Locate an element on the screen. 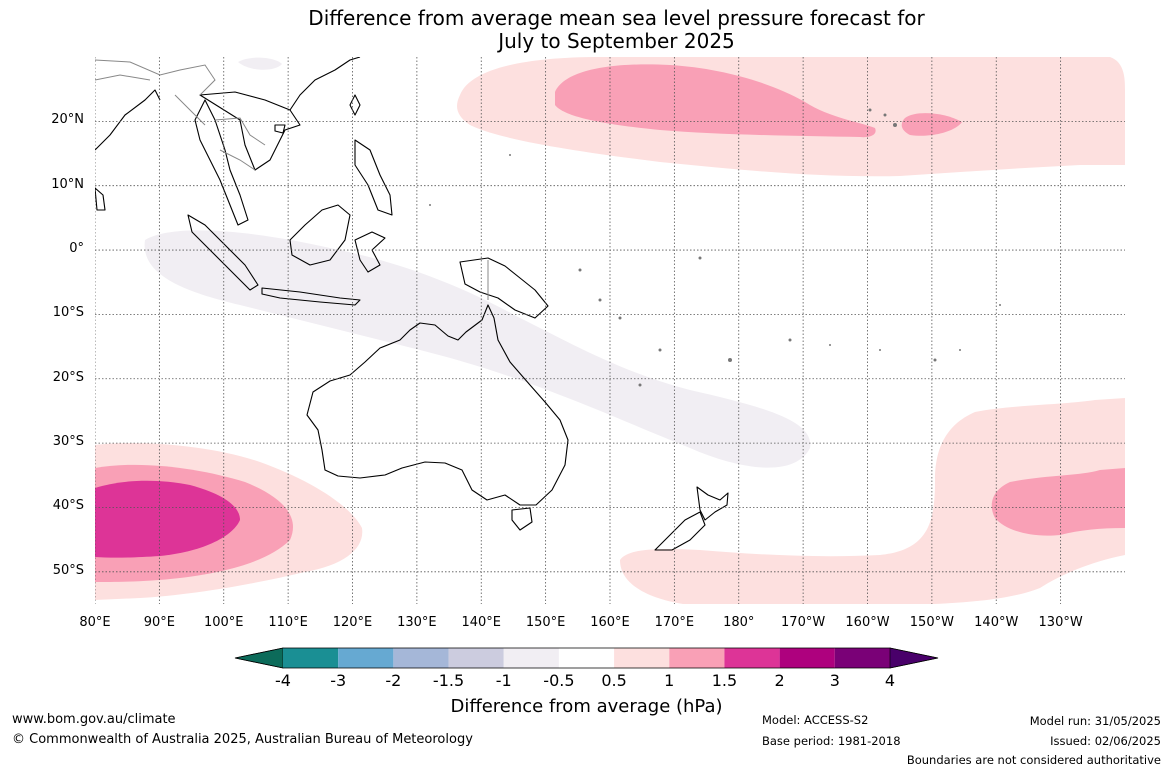  longitude-tick-label: 140°W is located at coordinates (996, 622).